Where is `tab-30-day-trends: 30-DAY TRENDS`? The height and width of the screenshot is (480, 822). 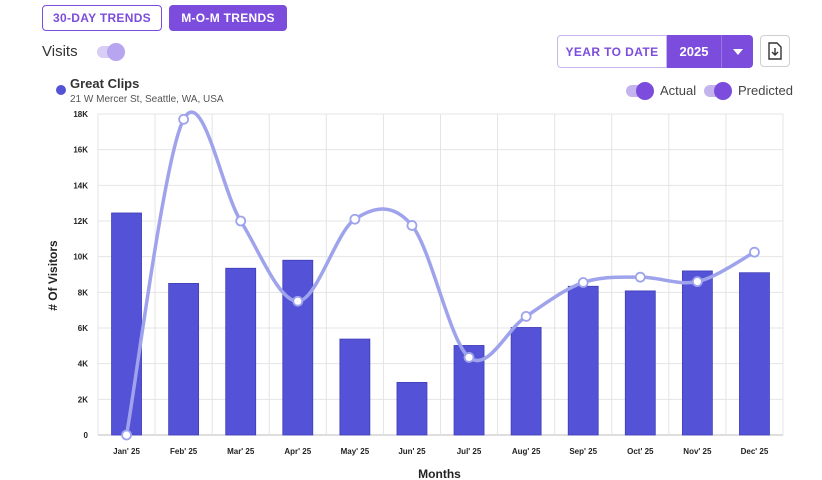 tab-30-day-trends: 30-DAY TRENDS is located at coordinates (102, 18).